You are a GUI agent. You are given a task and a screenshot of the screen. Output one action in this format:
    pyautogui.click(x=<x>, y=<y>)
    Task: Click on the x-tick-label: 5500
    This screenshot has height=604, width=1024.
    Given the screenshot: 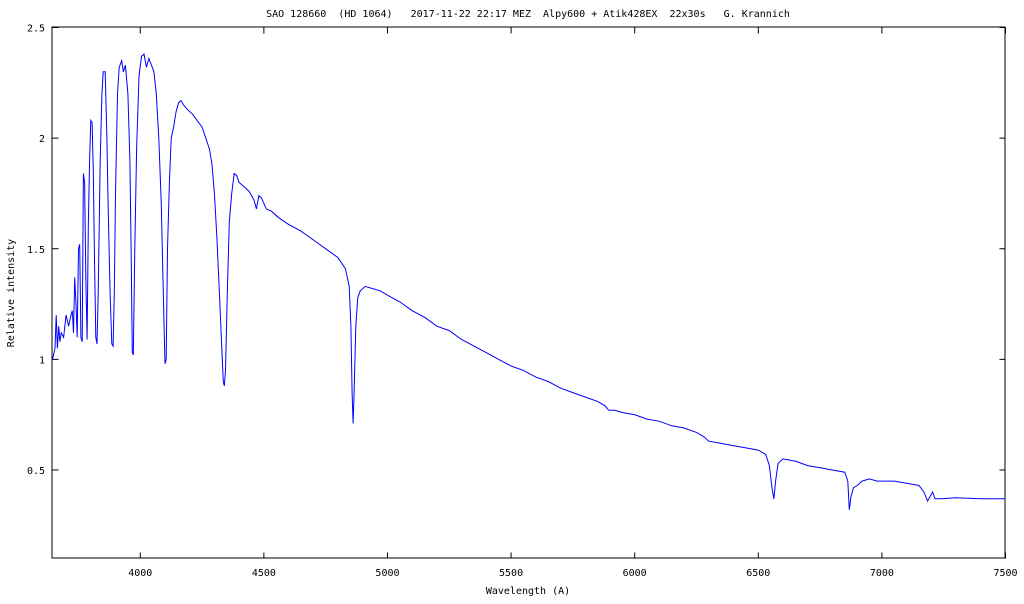 What is the action you would take?
    pyautogui.click(x=511, y=573)
    